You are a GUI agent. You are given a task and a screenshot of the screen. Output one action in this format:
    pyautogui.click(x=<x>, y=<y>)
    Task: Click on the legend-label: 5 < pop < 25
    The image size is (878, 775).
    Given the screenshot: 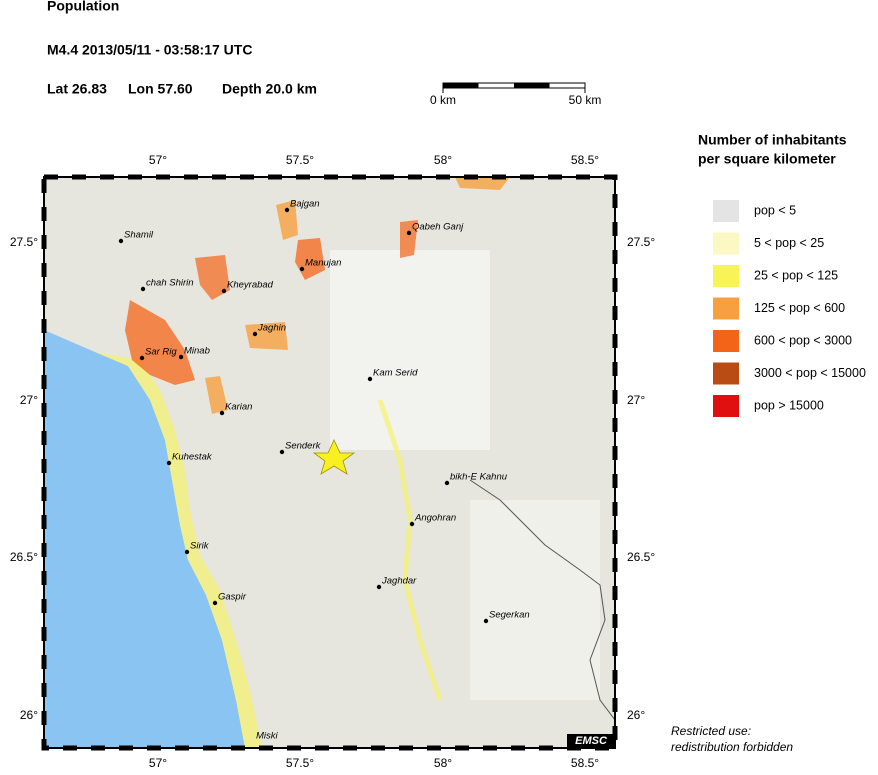 What is the action you would take?
    pyautogui.click(x=789, y=243)
    